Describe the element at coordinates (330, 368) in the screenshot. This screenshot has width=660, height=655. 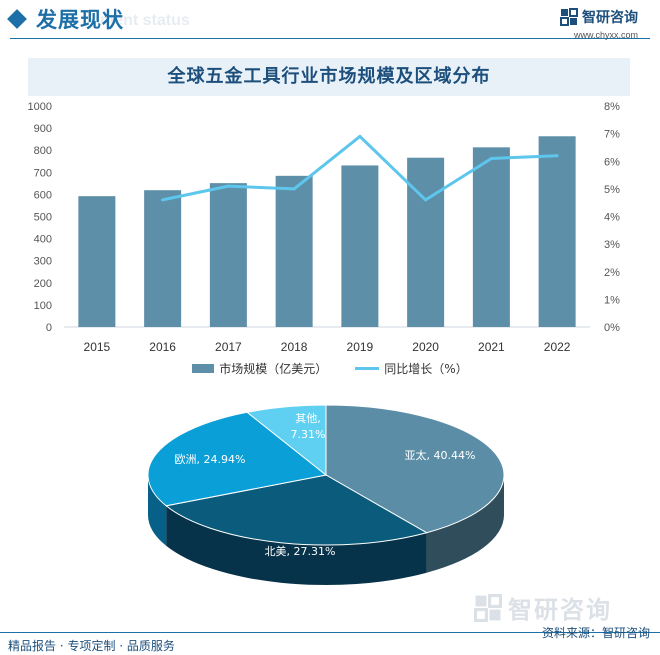
I see `chart-legend: 市场规模（亿美元） 同比增长（%）` at that location.